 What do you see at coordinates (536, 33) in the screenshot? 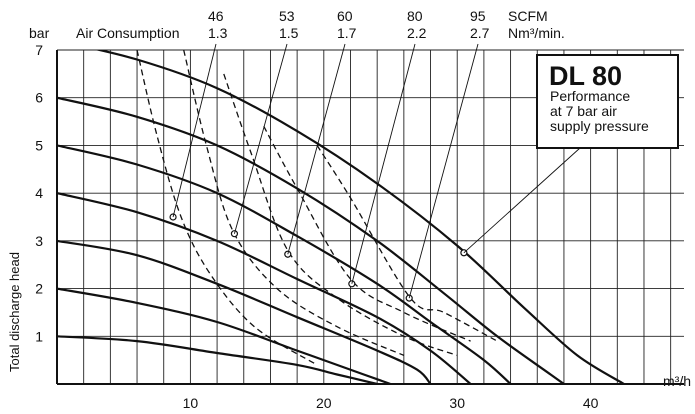
I see `nm3-unit: Nm³/min.` at bounding box center [536, 33].